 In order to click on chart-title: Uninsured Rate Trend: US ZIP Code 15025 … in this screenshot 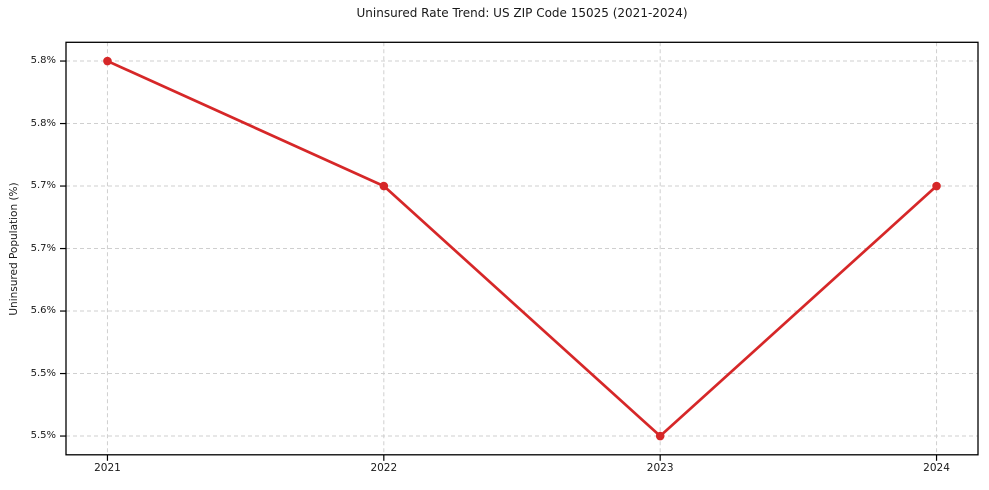, I will do `click(522, 13)`.